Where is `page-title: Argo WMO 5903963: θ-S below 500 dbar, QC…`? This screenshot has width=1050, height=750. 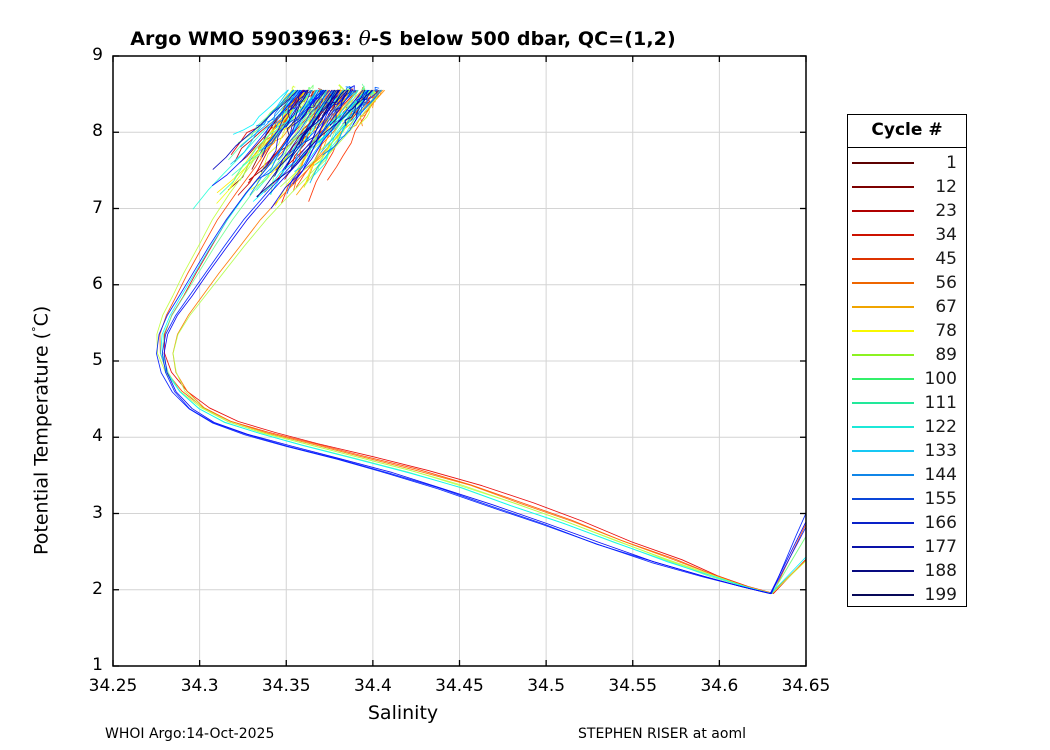 page-title: Argo WMO 5903963: θ-S below 500 dbar, QC… is located at coordinates (403, 38).